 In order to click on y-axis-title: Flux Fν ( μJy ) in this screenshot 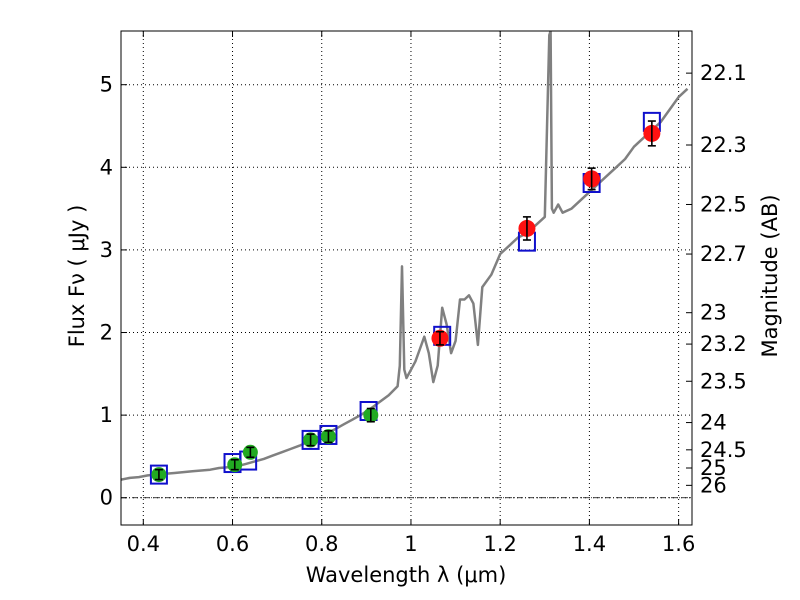, I will do `click(77, 276)`.